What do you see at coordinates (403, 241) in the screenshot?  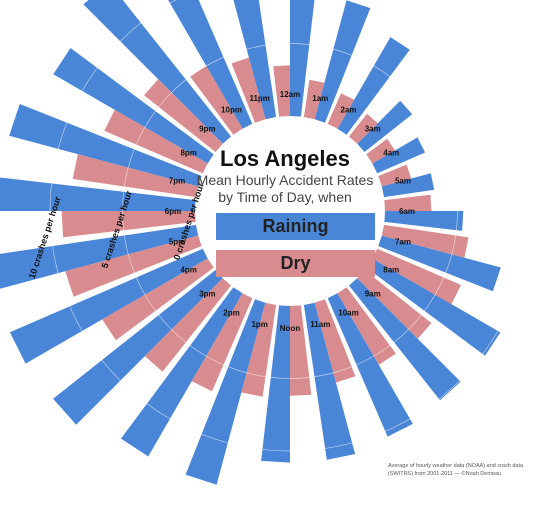 I see `hour-label-7am: 7am` at bounding box center [403, 241].